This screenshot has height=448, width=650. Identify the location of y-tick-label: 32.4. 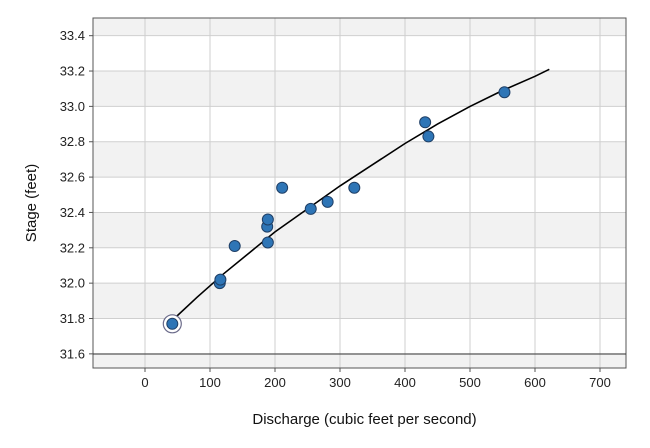
(72, 212).